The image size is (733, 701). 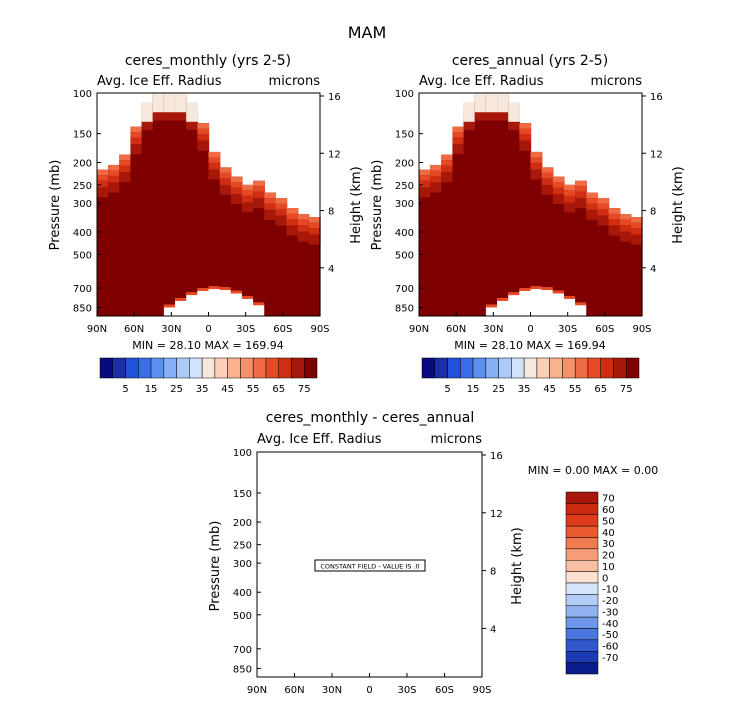 What do you see at coordinates (257, 690) in the screenshot?
I see `x-tick-label: 90N` at bounding box center [257, 690].